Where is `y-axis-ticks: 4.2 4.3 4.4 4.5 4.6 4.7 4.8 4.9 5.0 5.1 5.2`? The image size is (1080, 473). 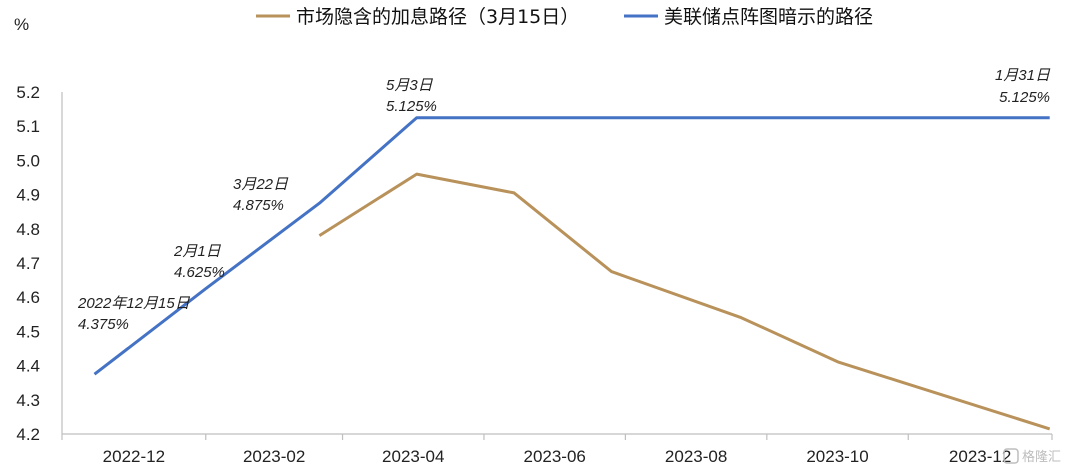
y-axis-ticks: 4.2 4.3 4.4 4.5 4.6 4.7 4.8 4.9 5.0 5.1 5.2 is located at coordinates (28, 263).